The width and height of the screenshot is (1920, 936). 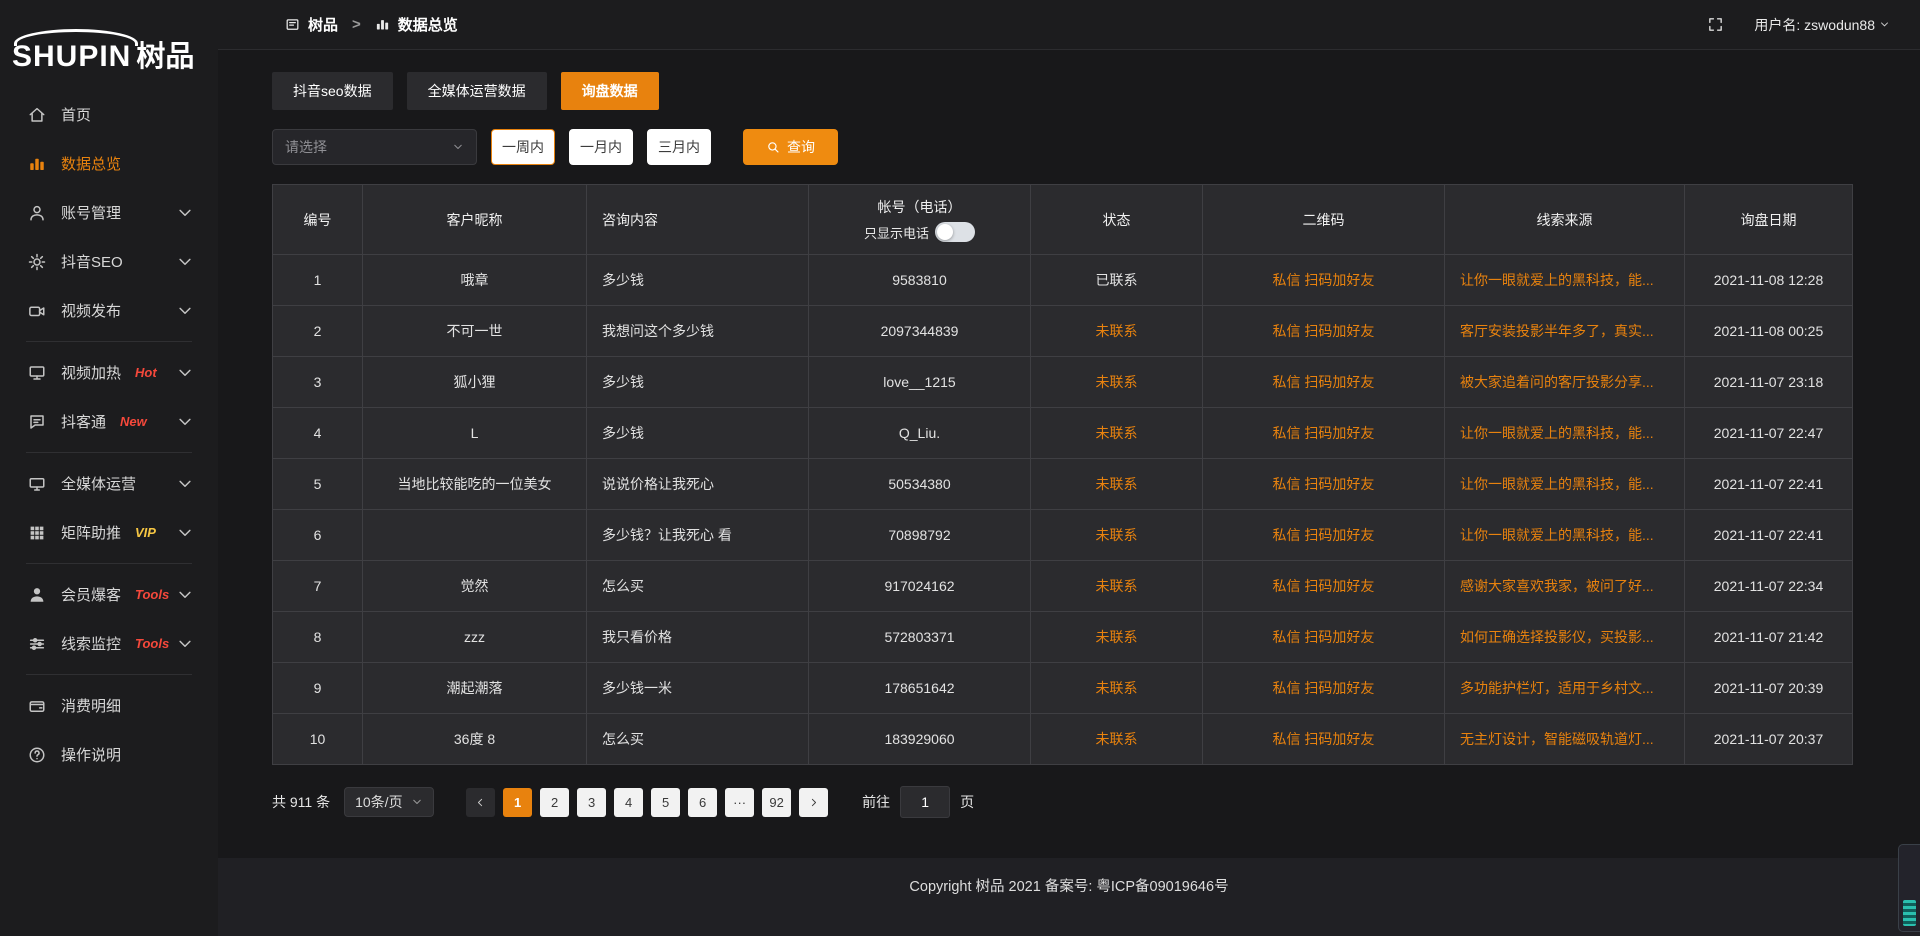 What do you see at coordinates (476, 91) in the screenshot?
I see `tab-media-ops-data: 全媒体运营数据` at bounding box center [476, 91].